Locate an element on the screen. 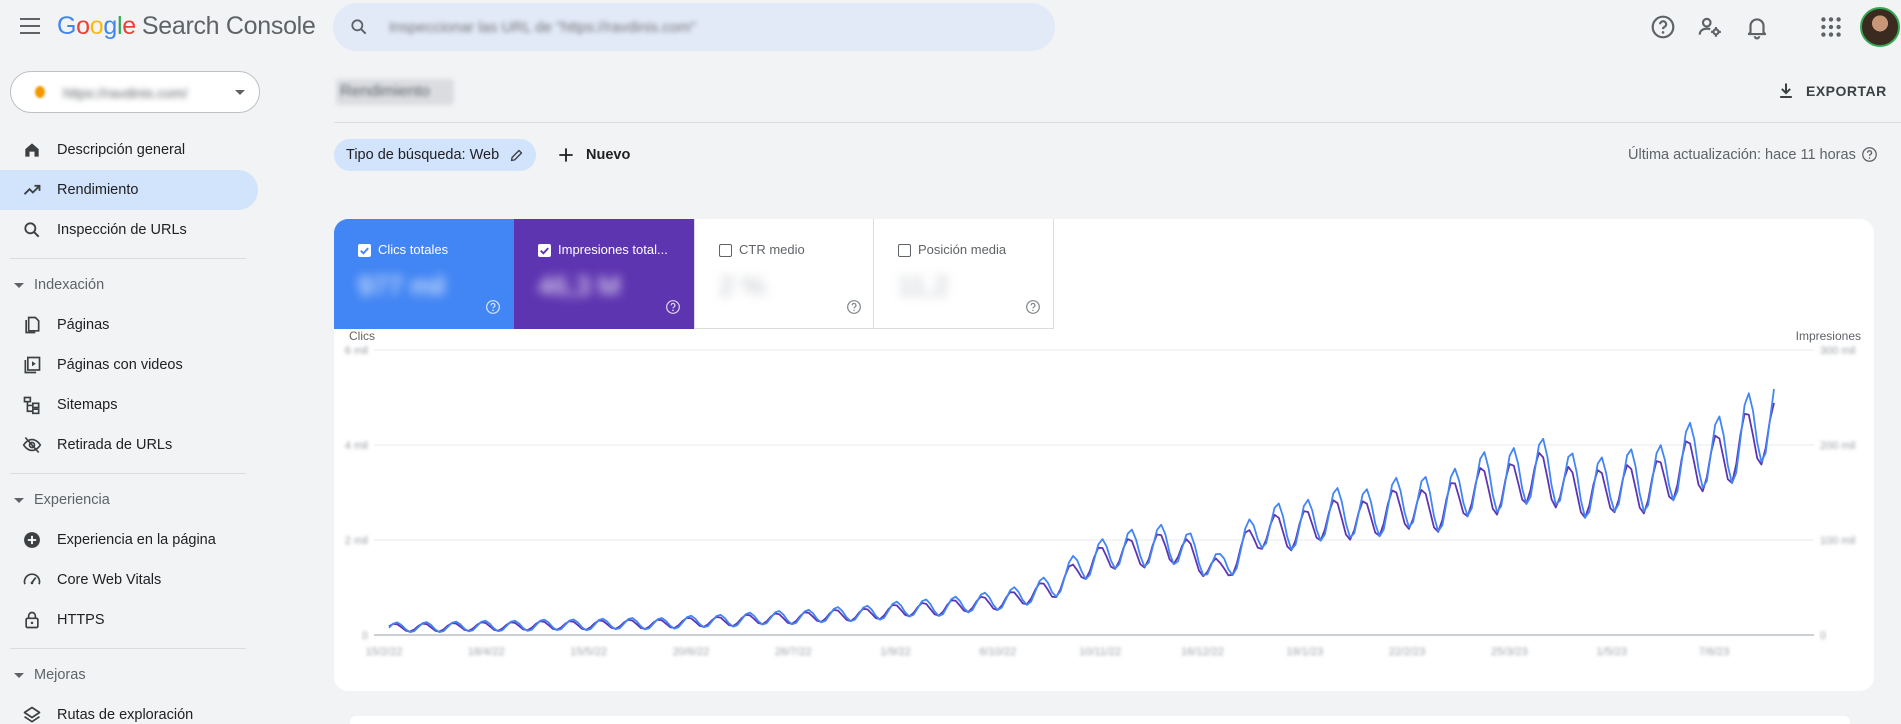  add-circle-icon is located at coordinates (32, 540).